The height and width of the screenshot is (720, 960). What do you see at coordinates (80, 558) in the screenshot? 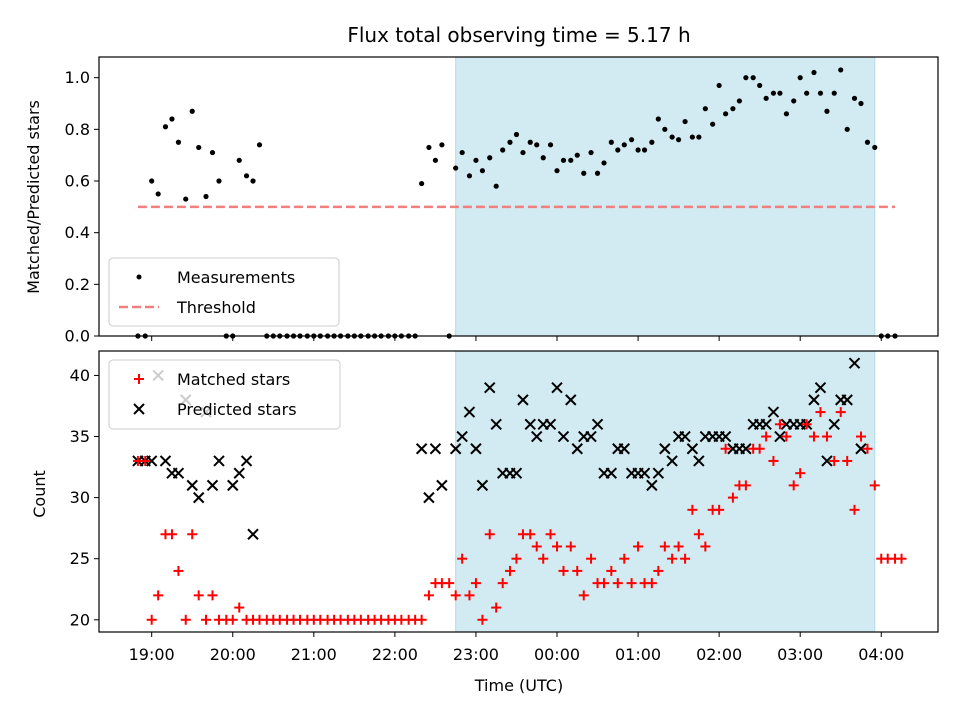
I see `bottom-y-tick-label: 25` at bounding box center [80, 558].